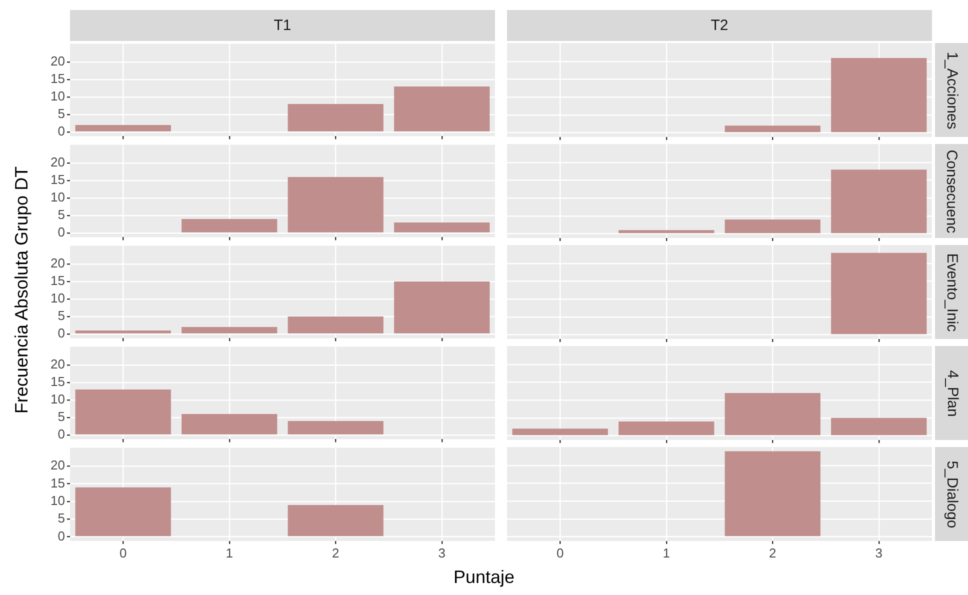  Describe the element at coordinates (484, 577) in the screenshot. I see `x-axis-title: Puntaje` at that location.